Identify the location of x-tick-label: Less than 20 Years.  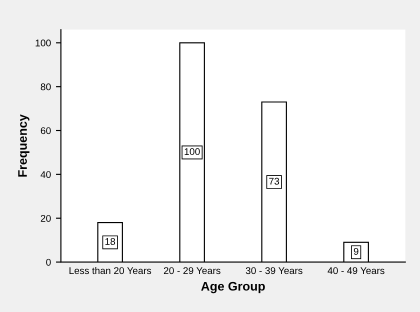
(111, 270).